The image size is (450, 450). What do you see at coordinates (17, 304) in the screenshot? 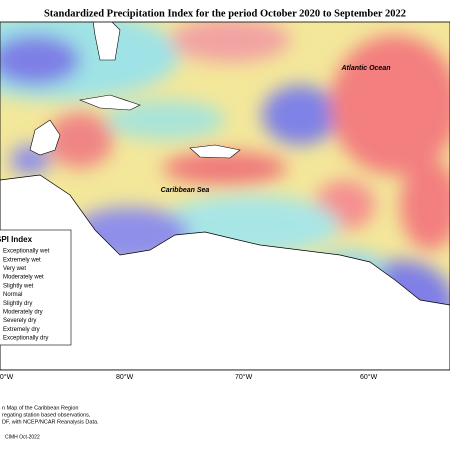
I see `legend-item: Slightly dry` at bounding box center [17, 304].